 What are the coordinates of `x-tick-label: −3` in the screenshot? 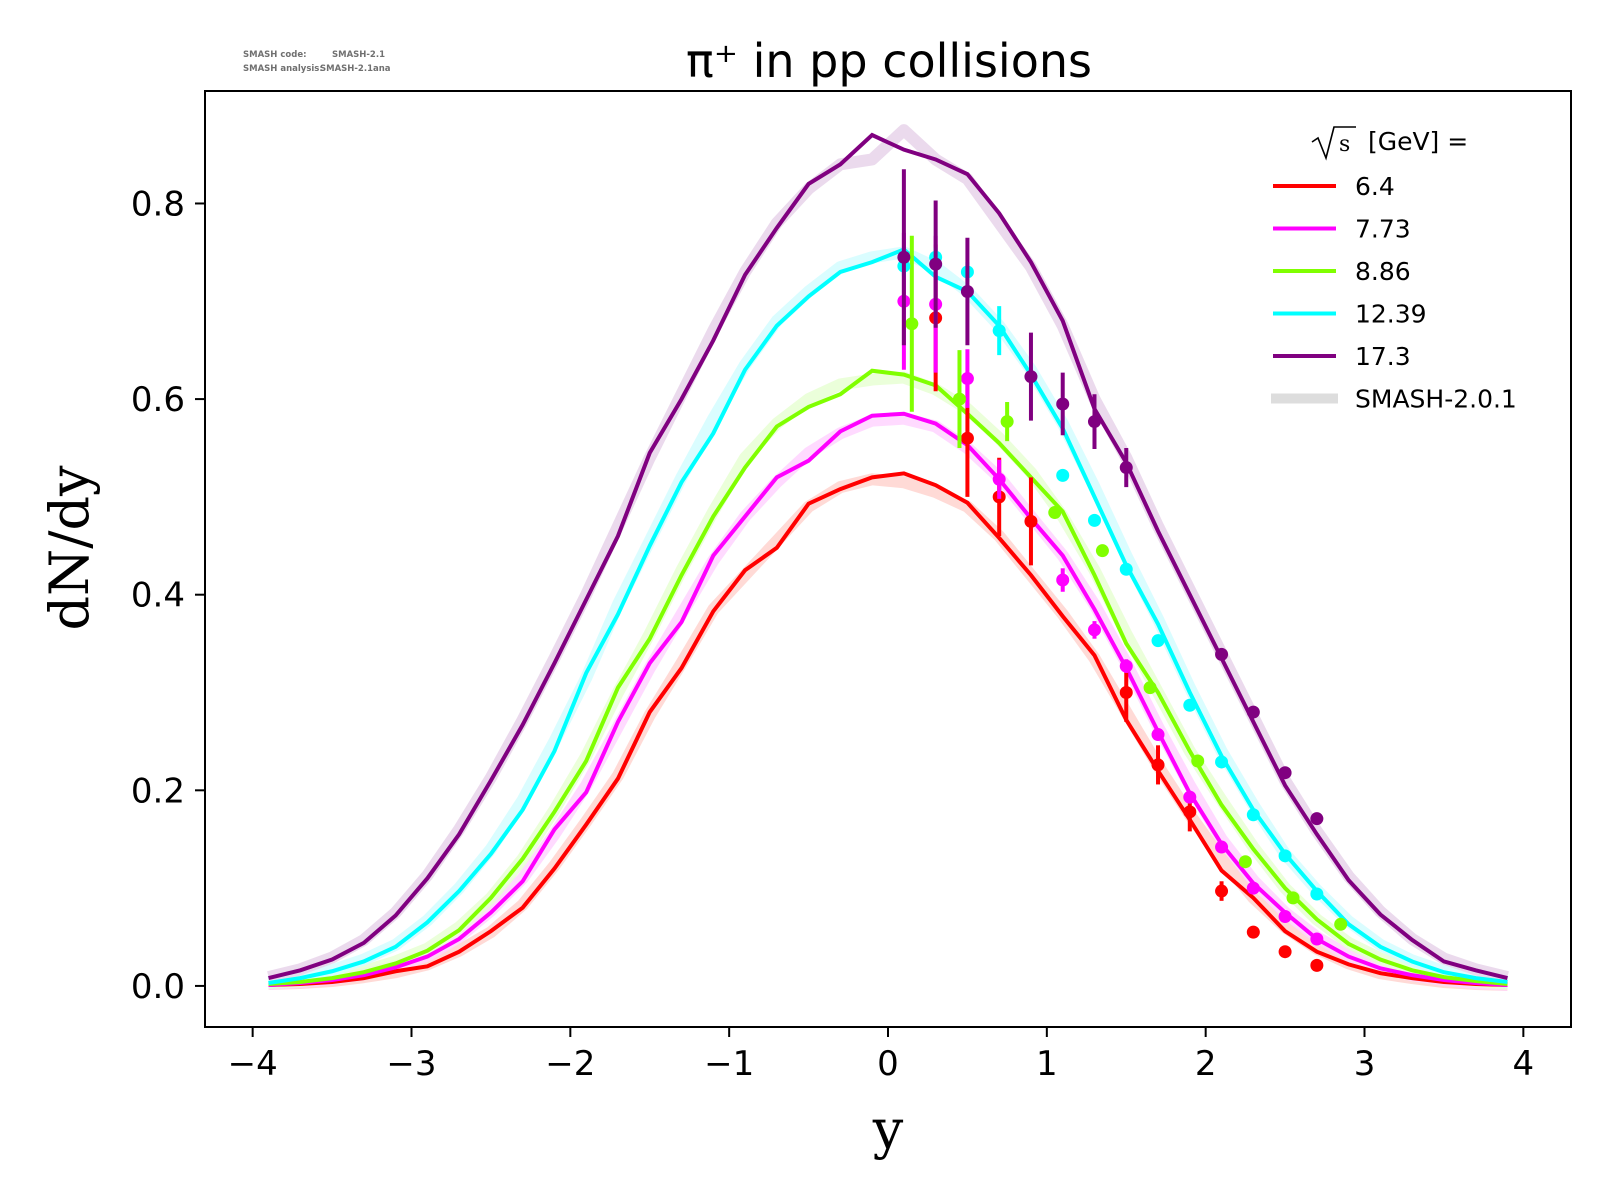 It's located at (411, 1064).